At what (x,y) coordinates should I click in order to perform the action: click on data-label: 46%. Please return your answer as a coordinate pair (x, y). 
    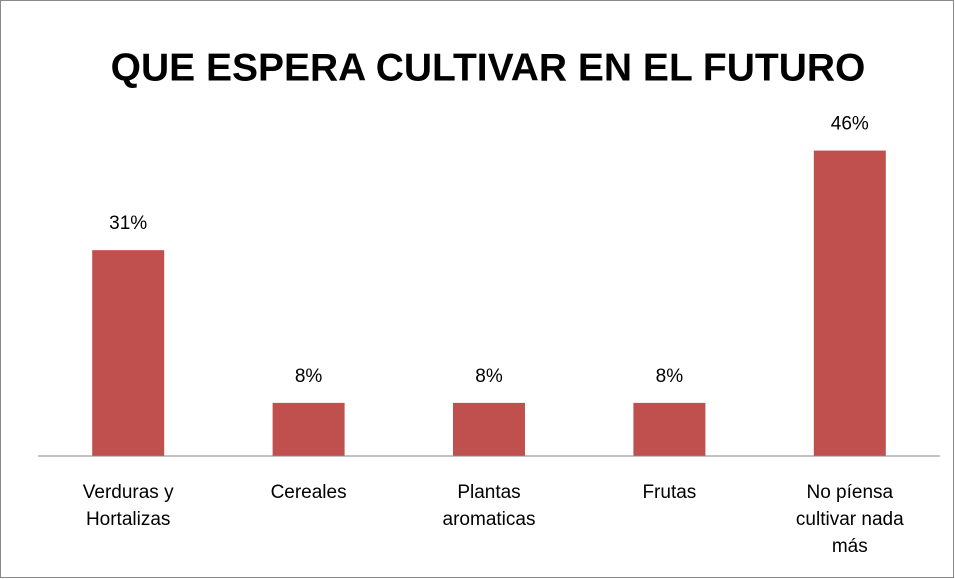
    Looking at the image, I should click on (850, 124).